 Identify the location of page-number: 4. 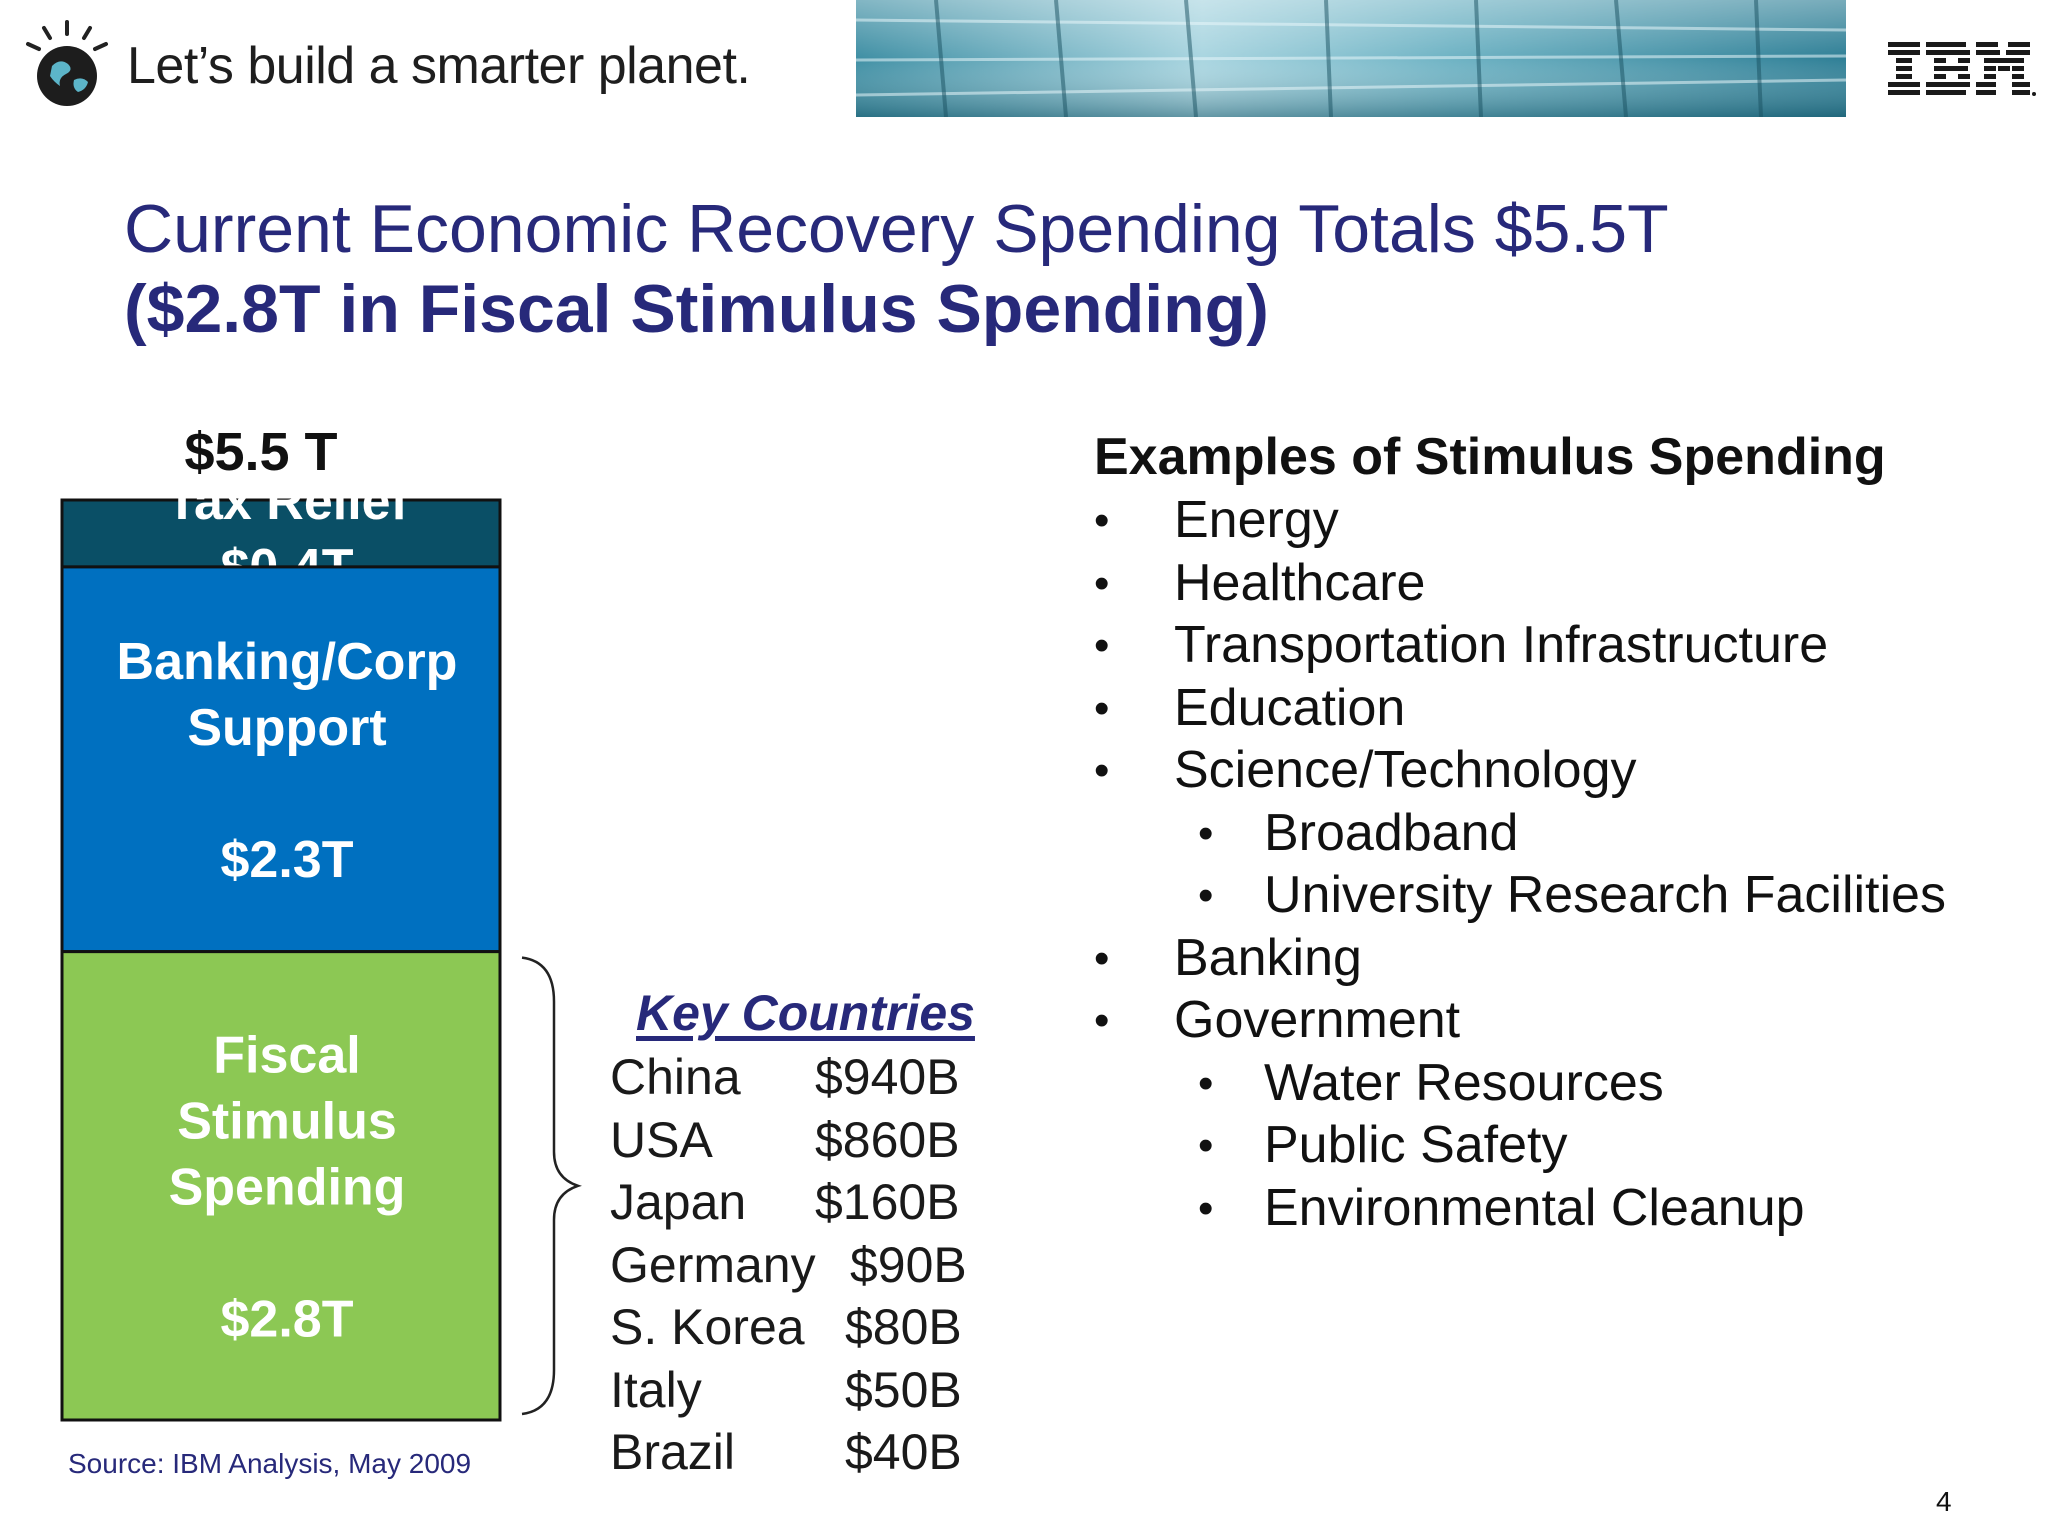
(1944, 1501).